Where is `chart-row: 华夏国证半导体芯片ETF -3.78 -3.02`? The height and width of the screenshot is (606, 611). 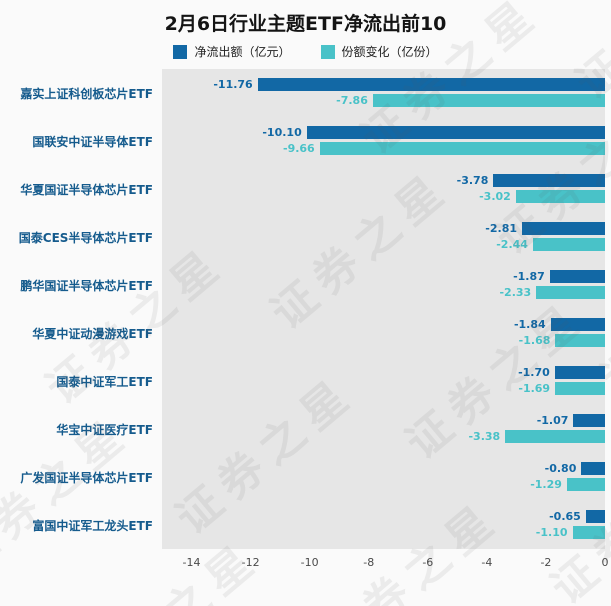
chart-row: 华夏国证半导体芯片ETF -3.78 -3.02 is located at coordinates (302, 189).